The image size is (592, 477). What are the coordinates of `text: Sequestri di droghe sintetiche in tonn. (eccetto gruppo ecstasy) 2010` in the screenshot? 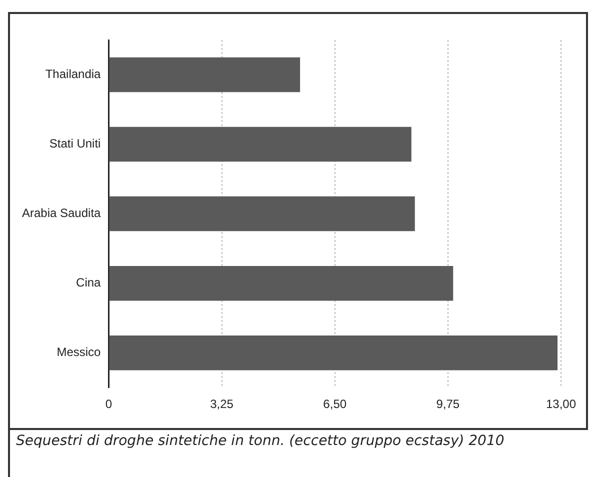 It's located at (300, 453).